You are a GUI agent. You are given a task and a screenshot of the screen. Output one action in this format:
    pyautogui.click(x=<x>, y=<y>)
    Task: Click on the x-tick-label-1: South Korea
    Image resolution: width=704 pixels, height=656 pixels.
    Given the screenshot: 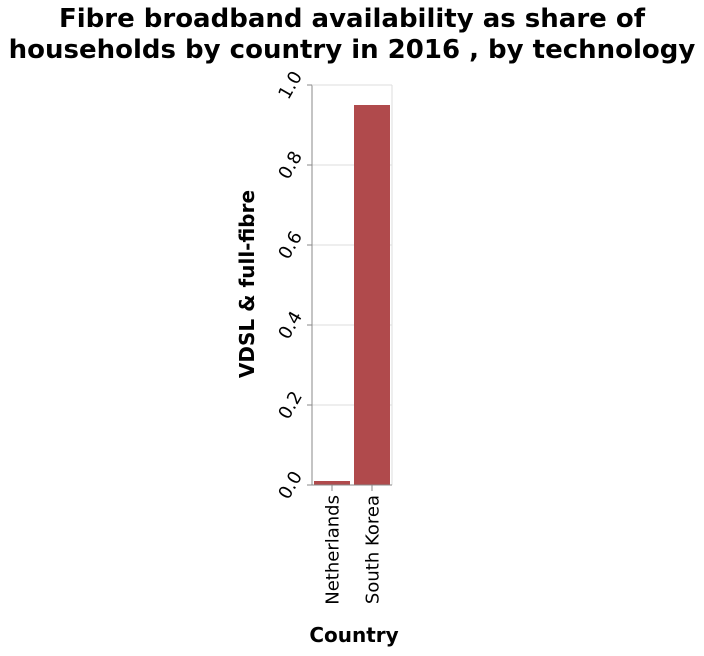 What is the action you would take?
    pyautogui.click(x=372, y=549)
    